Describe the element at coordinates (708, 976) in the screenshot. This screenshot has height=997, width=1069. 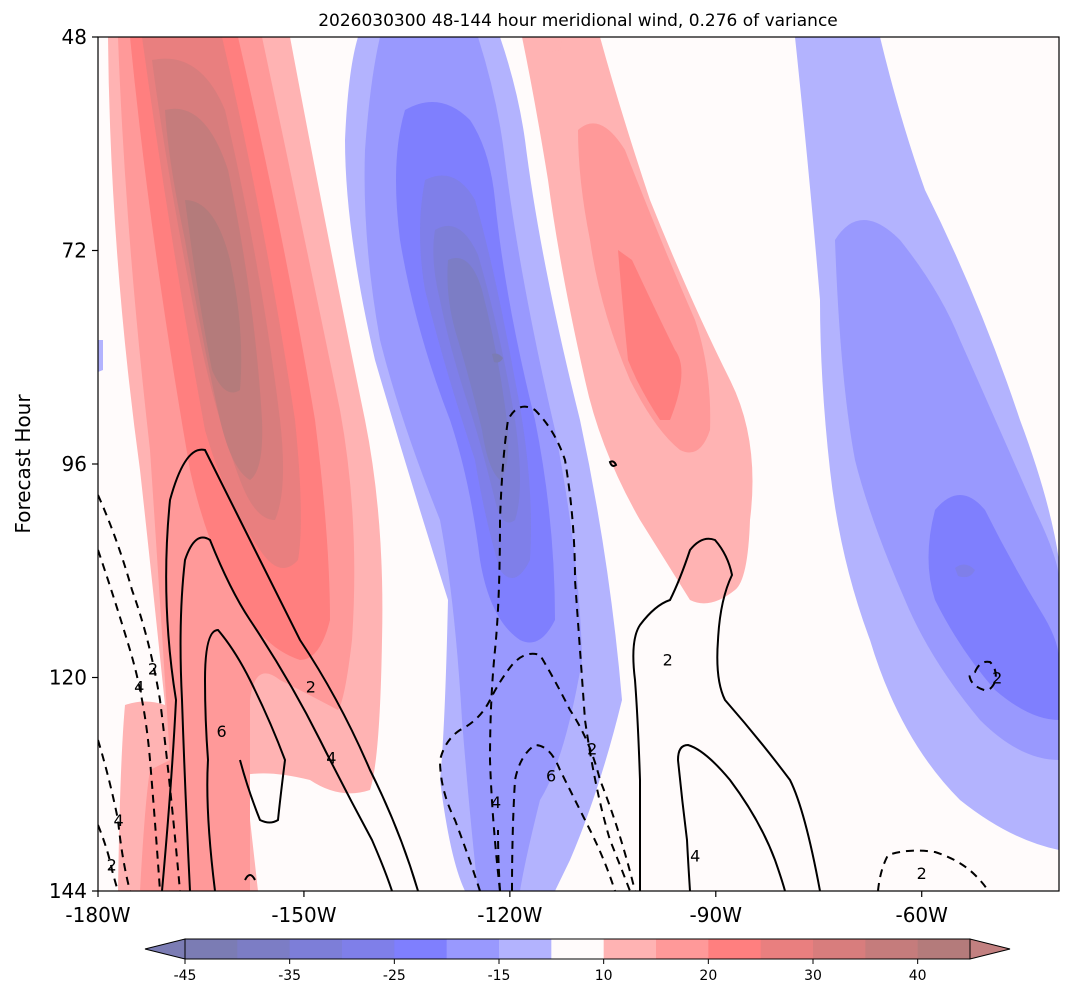
I see `colorbar-tick-label: 20` at that location.